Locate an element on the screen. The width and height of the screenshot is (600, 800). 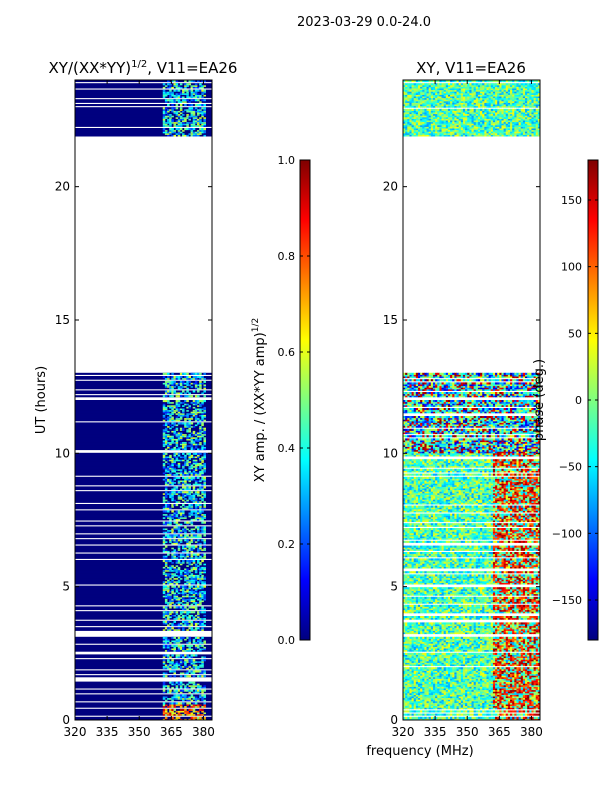
colorbar-tick-label: 1.0 is located at coordinates (287, 160).